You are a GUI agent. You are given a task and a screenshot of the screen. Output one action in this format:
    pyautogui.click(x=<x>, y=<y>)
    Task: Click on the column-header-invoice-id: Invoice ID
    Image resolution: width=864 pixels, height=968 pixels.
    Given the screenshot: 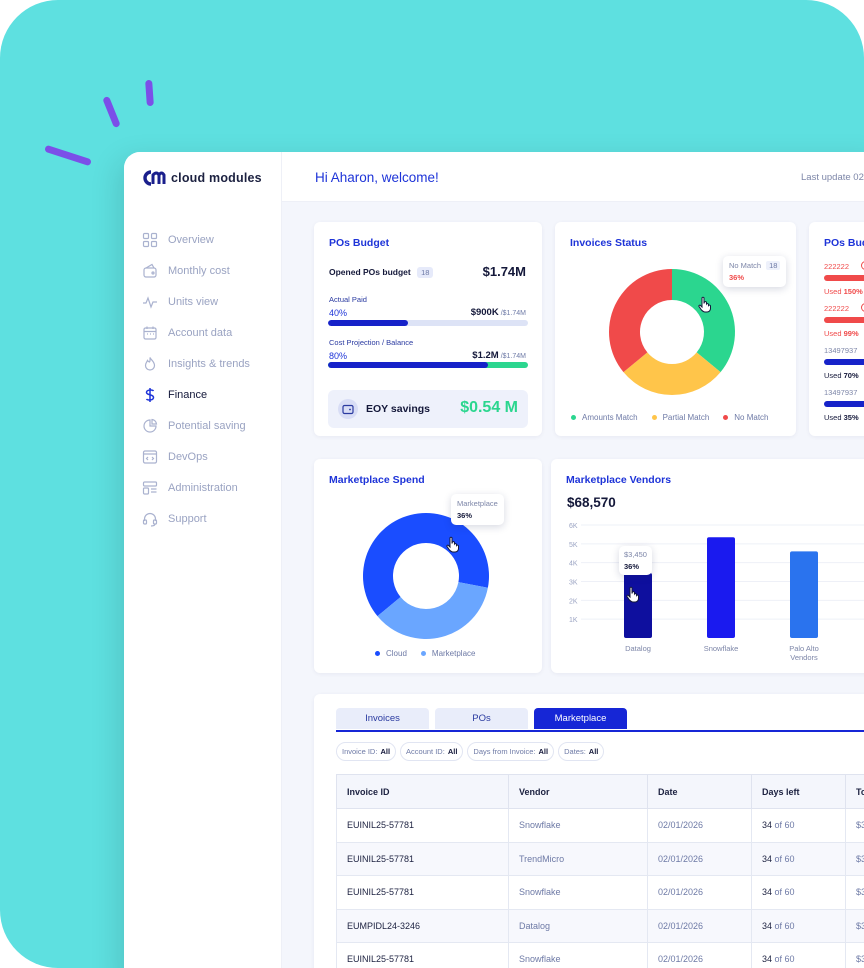 What is the action you would take?
    pyautogui.click(x=422, y=791)
    